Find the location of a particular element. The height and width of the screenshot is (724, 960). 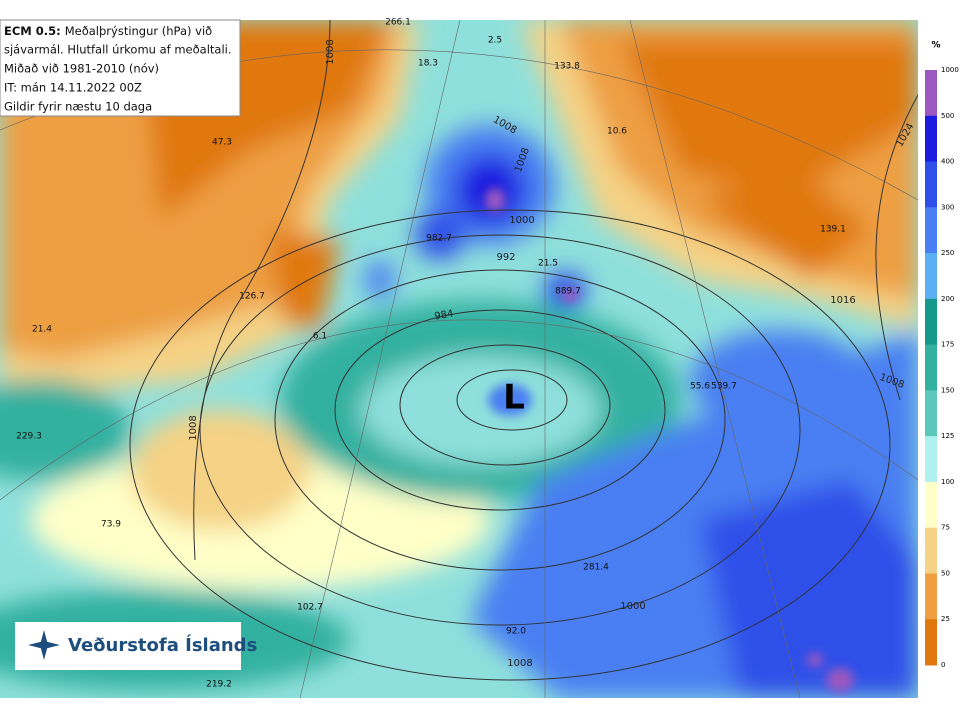

point-label: 219.2 is located at coordinates (219, 685).